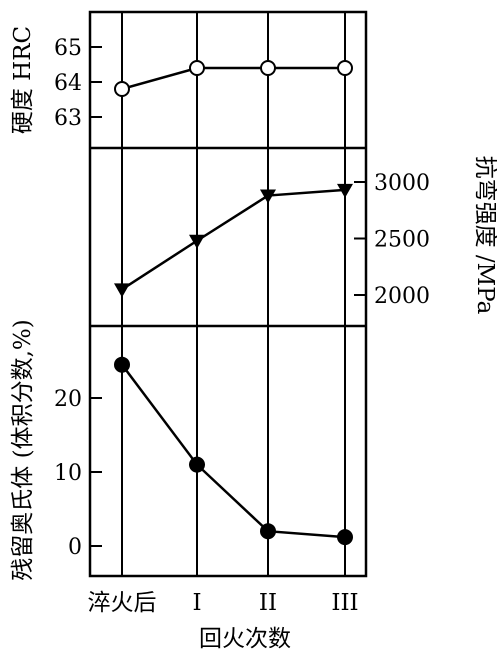 This screenshot has width=497, height=655. I want to click on hardness-tick-2: 63, so click(68, 118).